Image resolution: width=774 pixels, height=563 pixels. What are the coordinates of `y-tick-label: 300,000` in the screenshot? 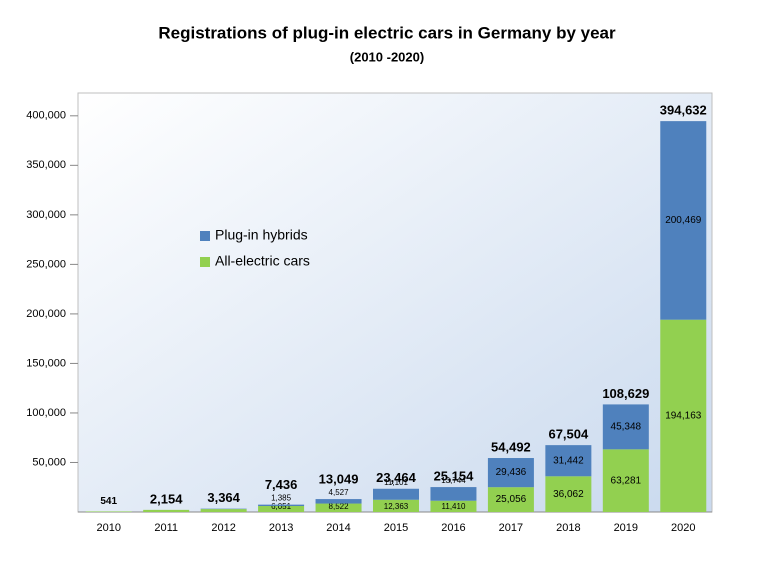 It's located at (46, 215).